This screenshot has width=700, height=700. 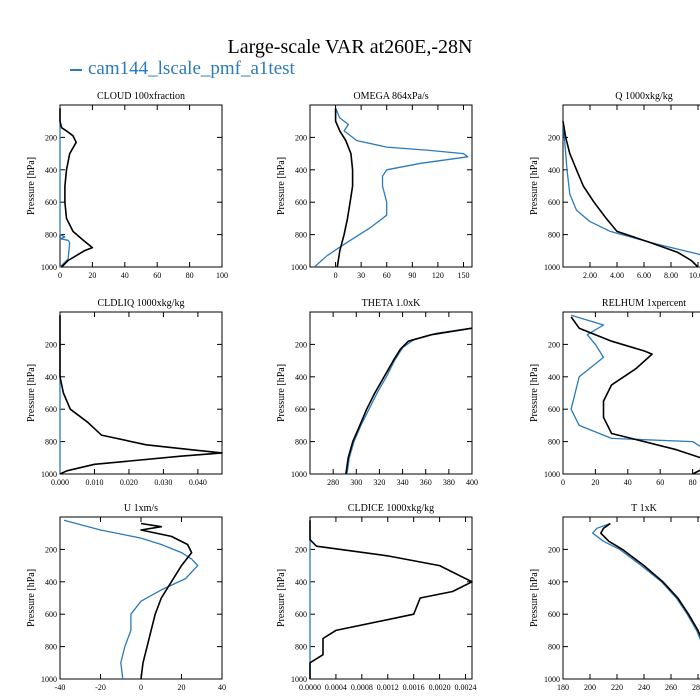 What do you see at coordinates (660, 482) in the screenshot?
I see `x-tick-label: 60` at bounding box center [660, 482].